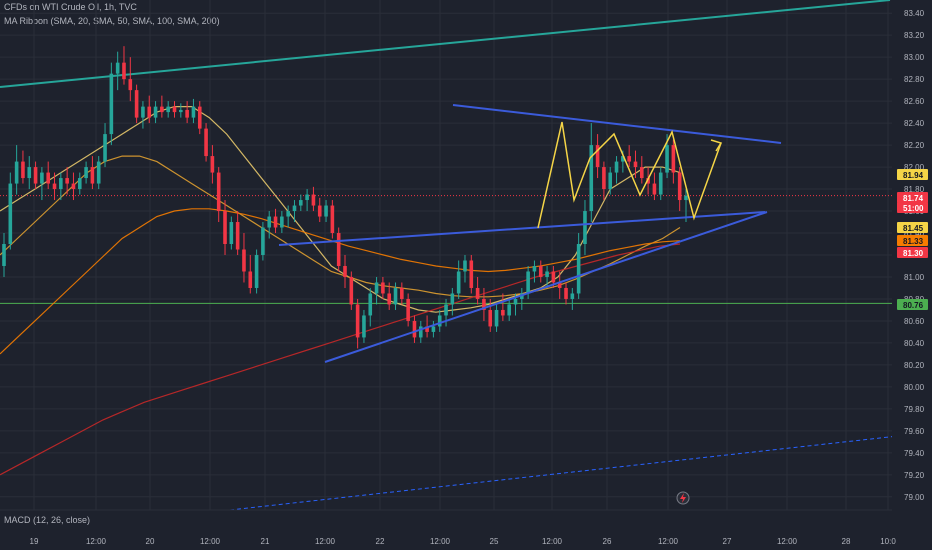 Image resolution: width=932 pixels, height=550 pixels. I want to click on time-tick-label: 27, so click(727, 541).